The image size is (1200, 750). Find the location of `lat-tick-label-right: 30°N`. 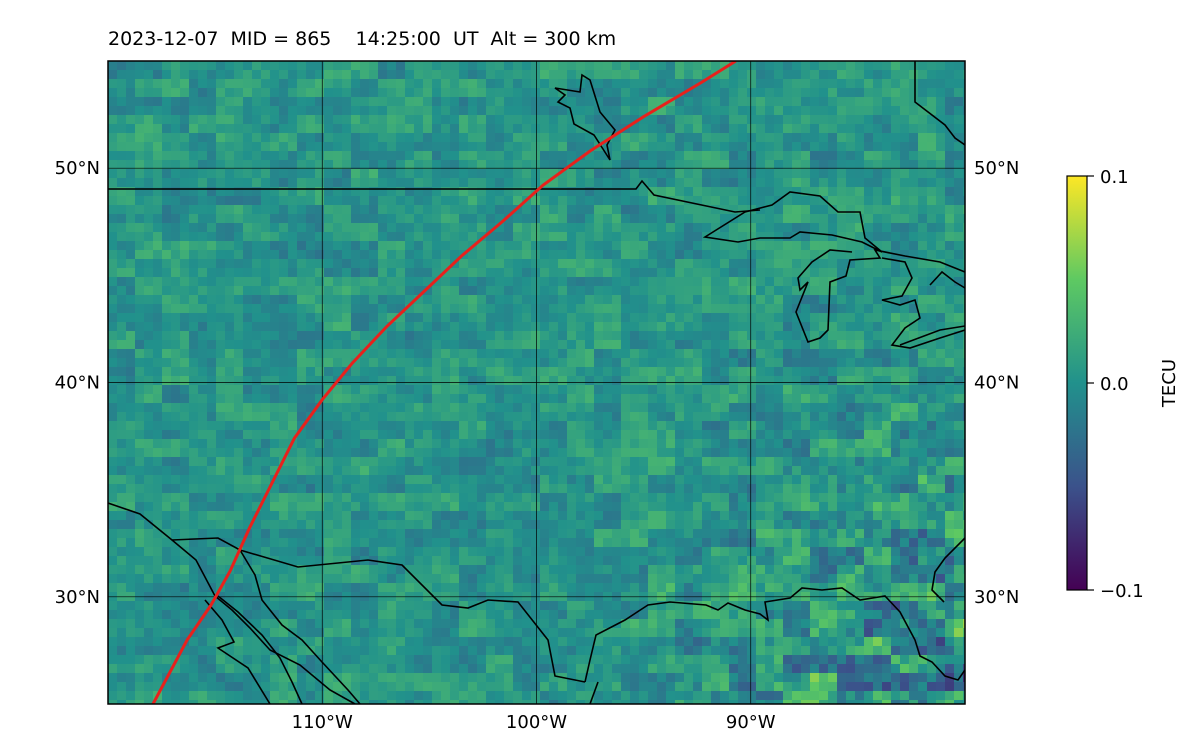

lat-tick-label-right: 30°N is located at coordinates (996, 597).